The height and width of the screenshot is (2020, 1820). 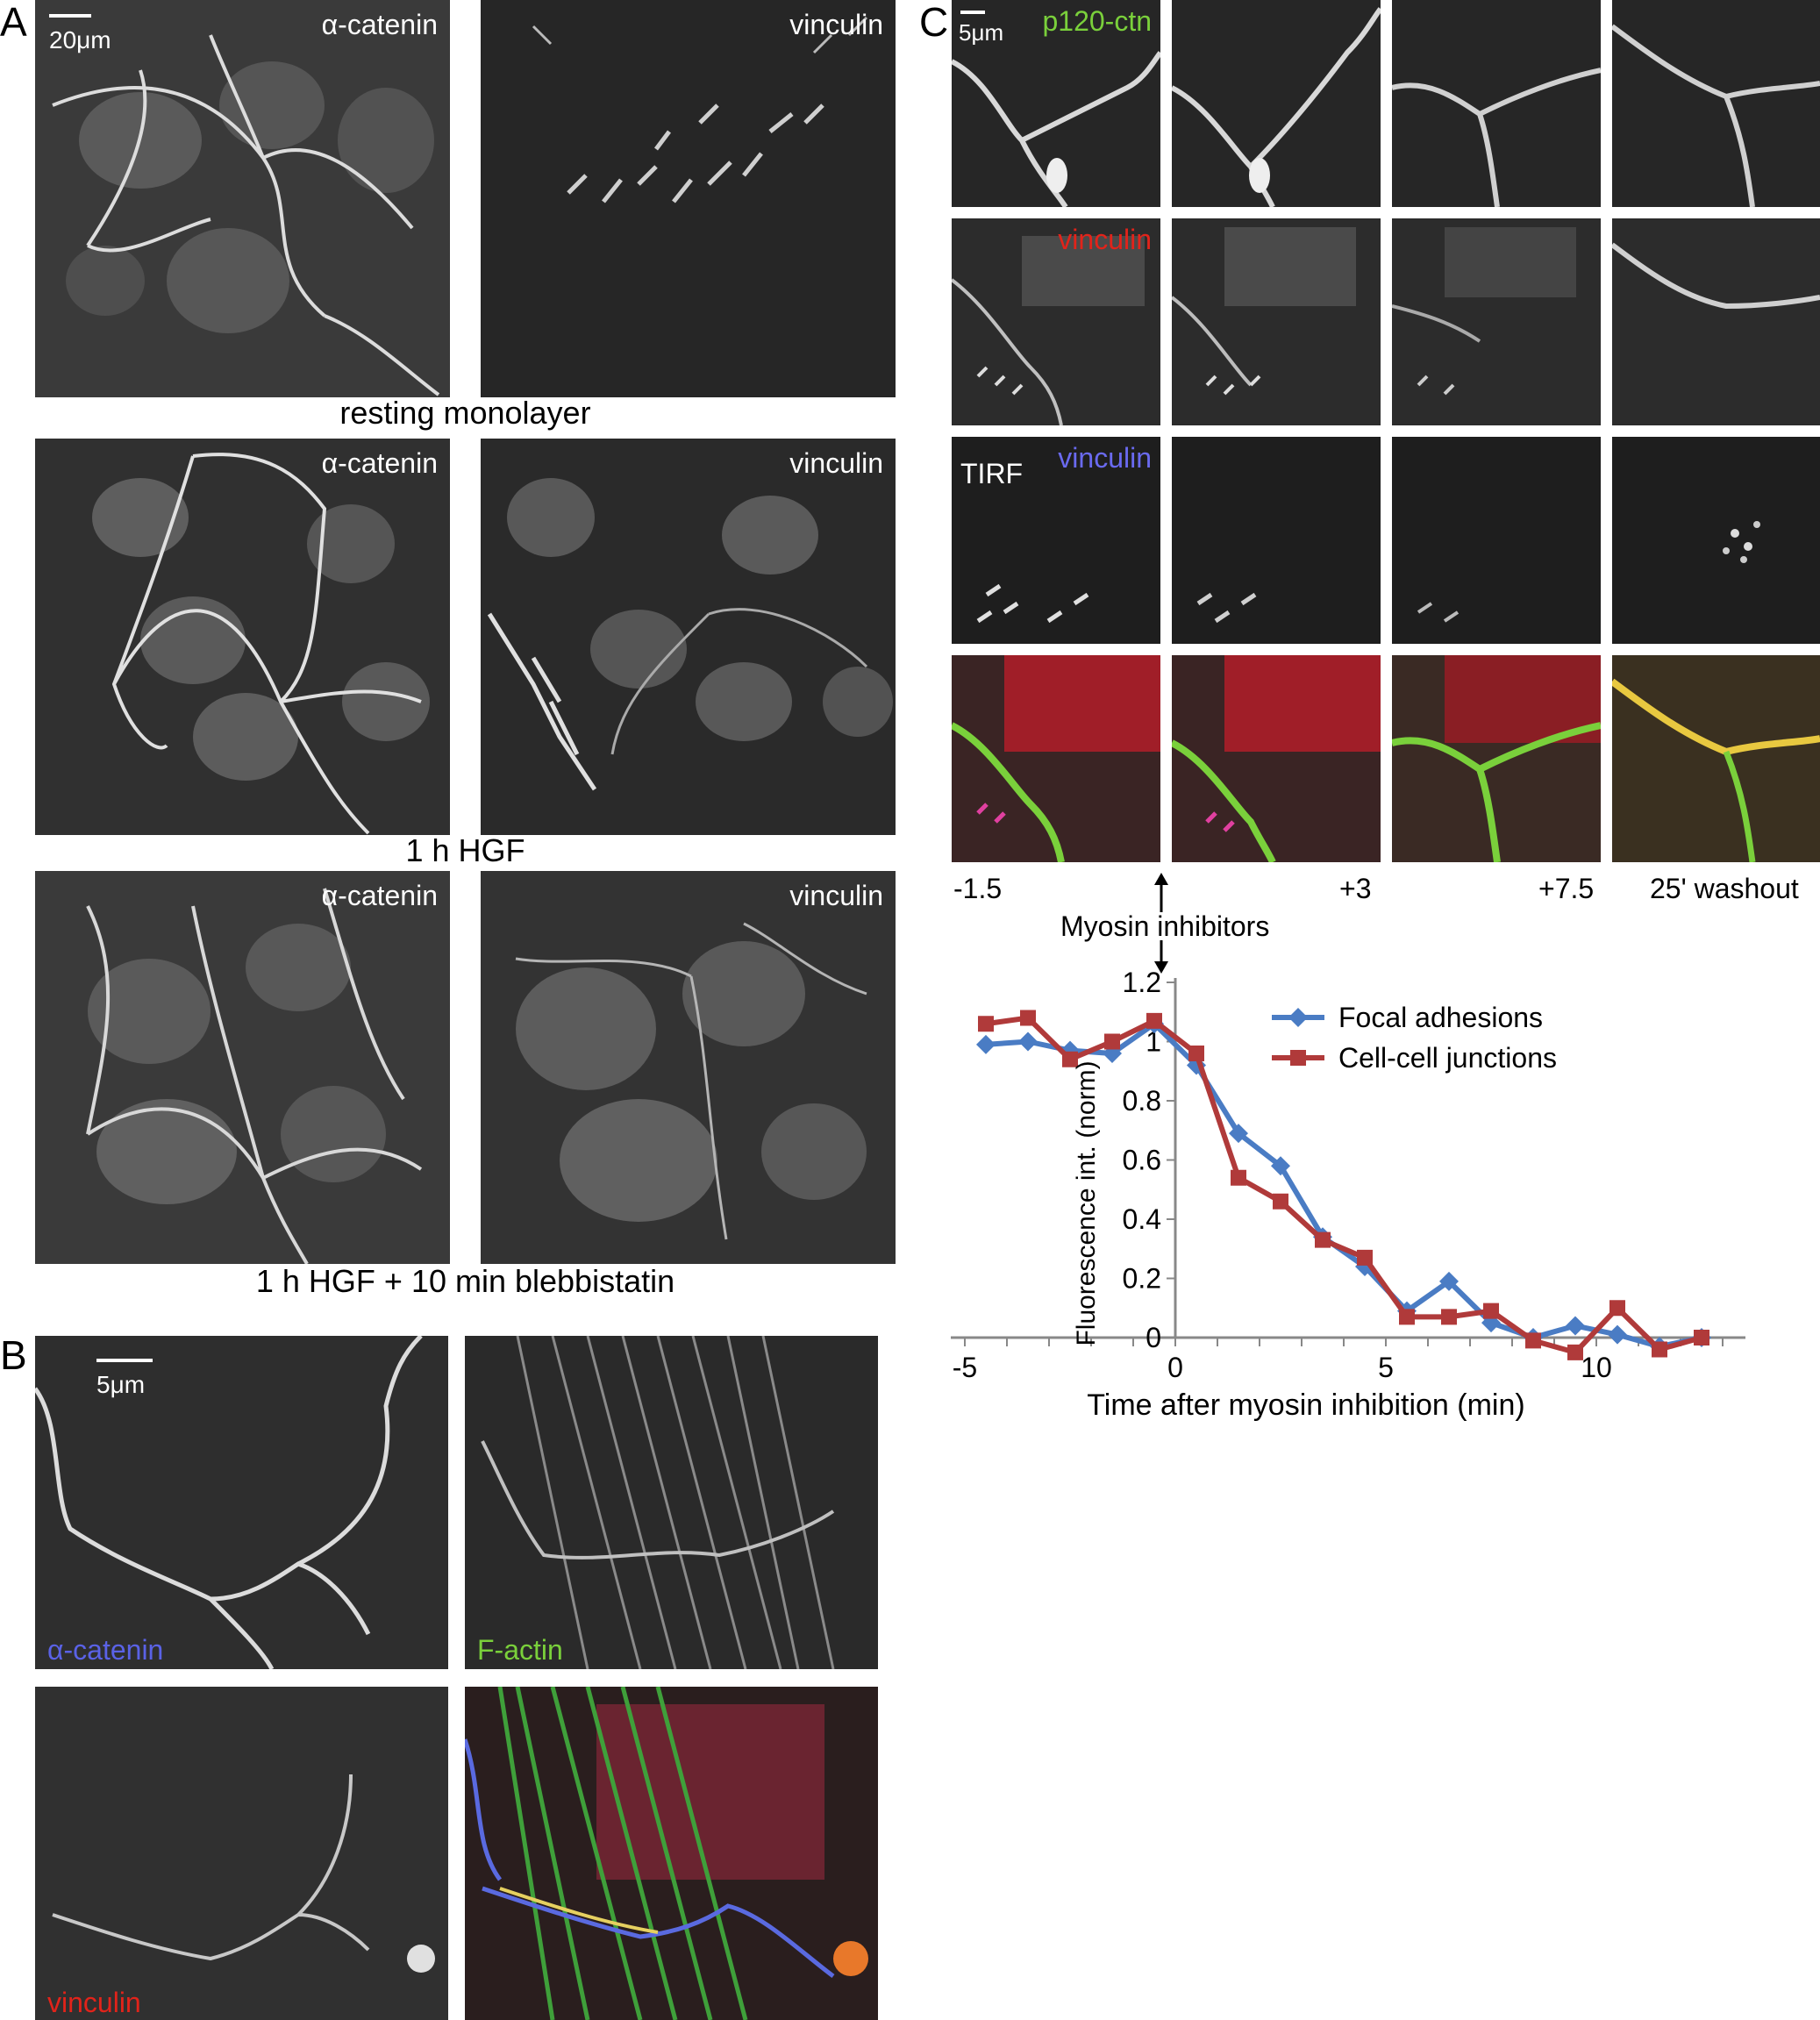 I want to click on micrograph-c-p120-t2, so click(x=1276, y=103).